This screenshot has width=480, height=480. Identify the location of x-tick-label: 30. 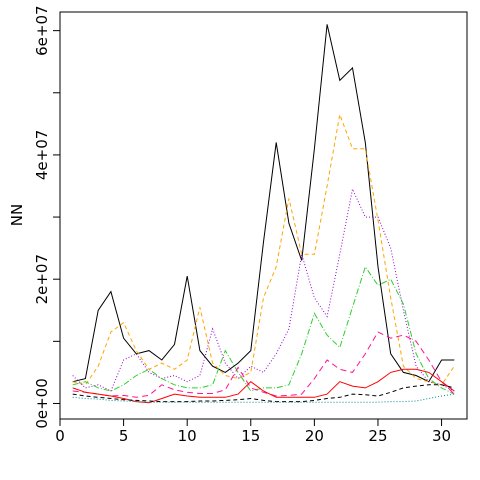
(441, 436).